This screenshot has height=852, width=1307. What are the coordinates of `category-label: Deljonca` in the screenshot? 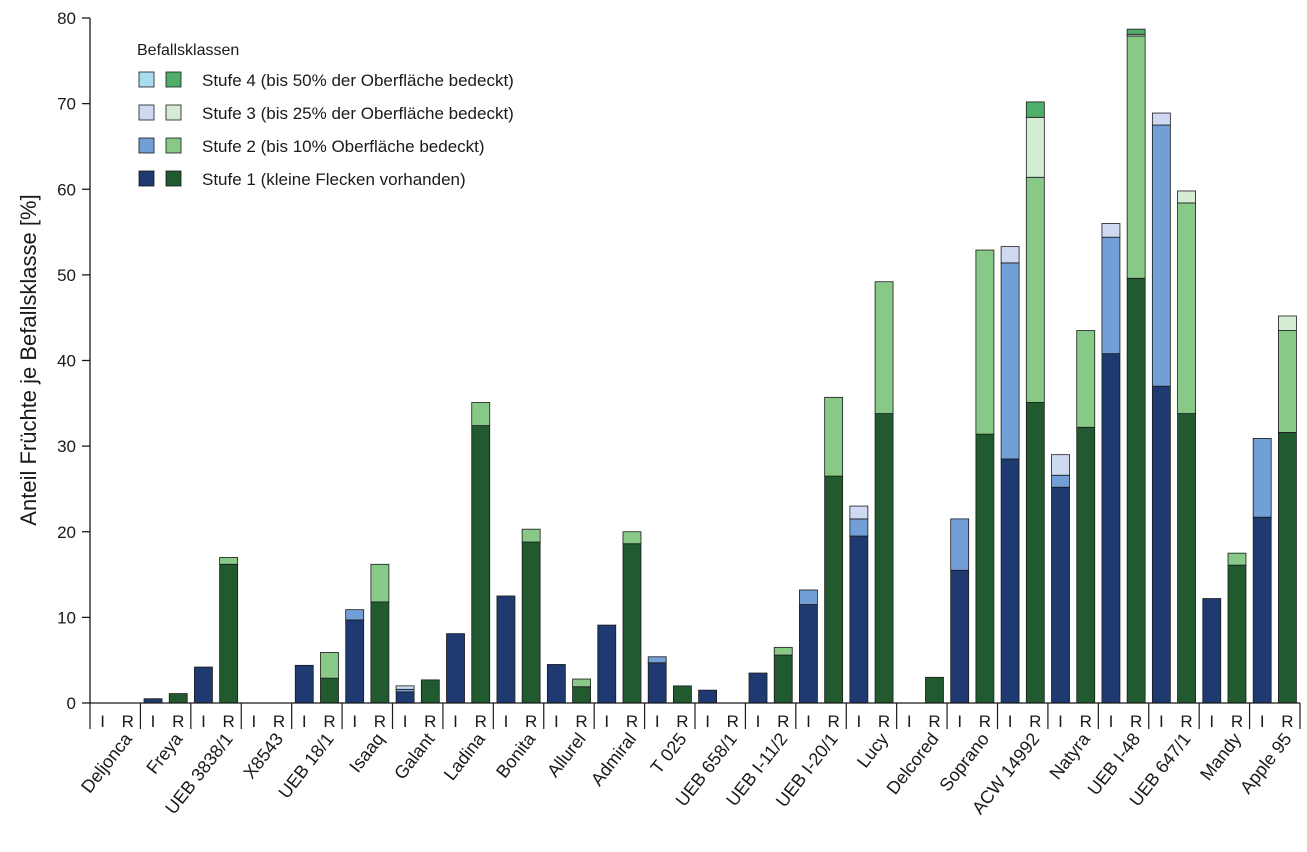 It's located at (106, 762).